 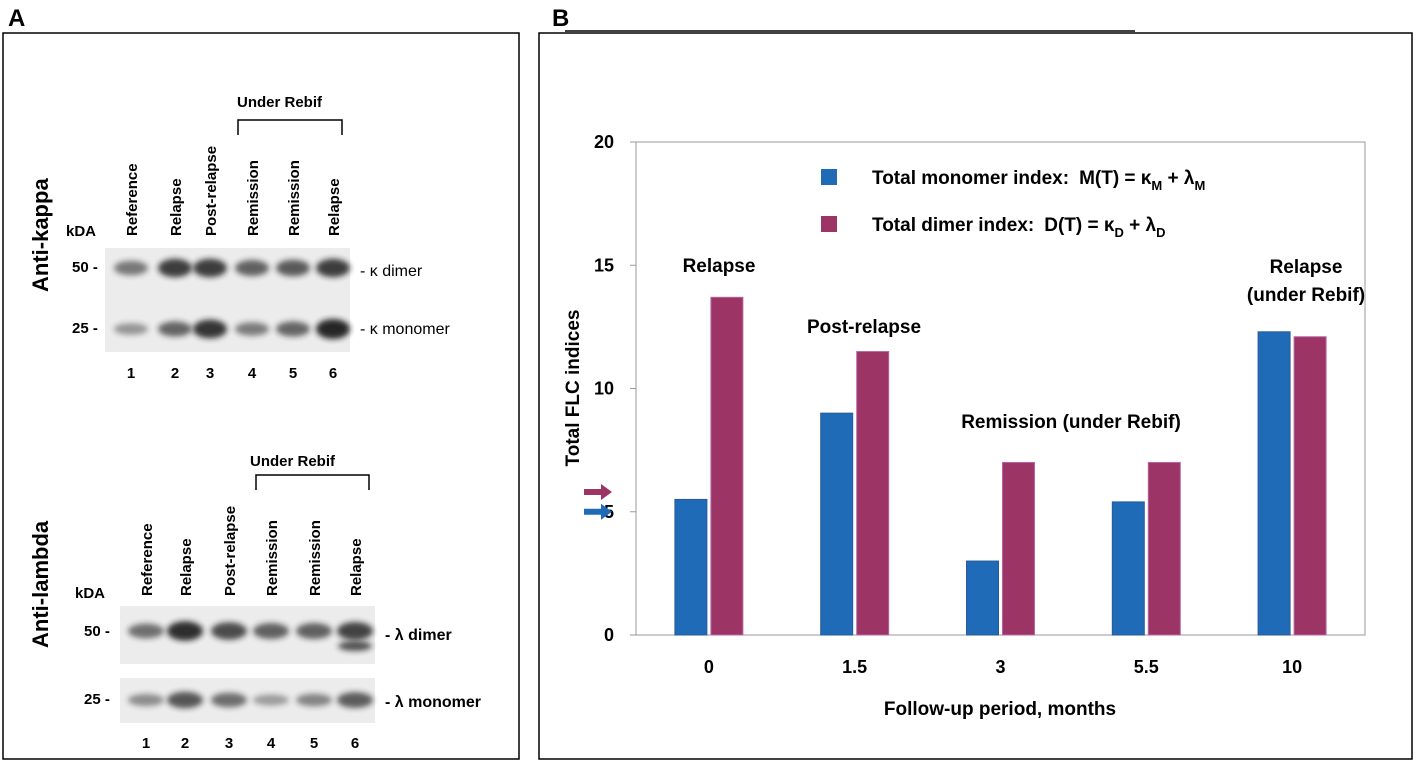 I want to click on dimer-bar-5.5, so click(x=1164, y=548).